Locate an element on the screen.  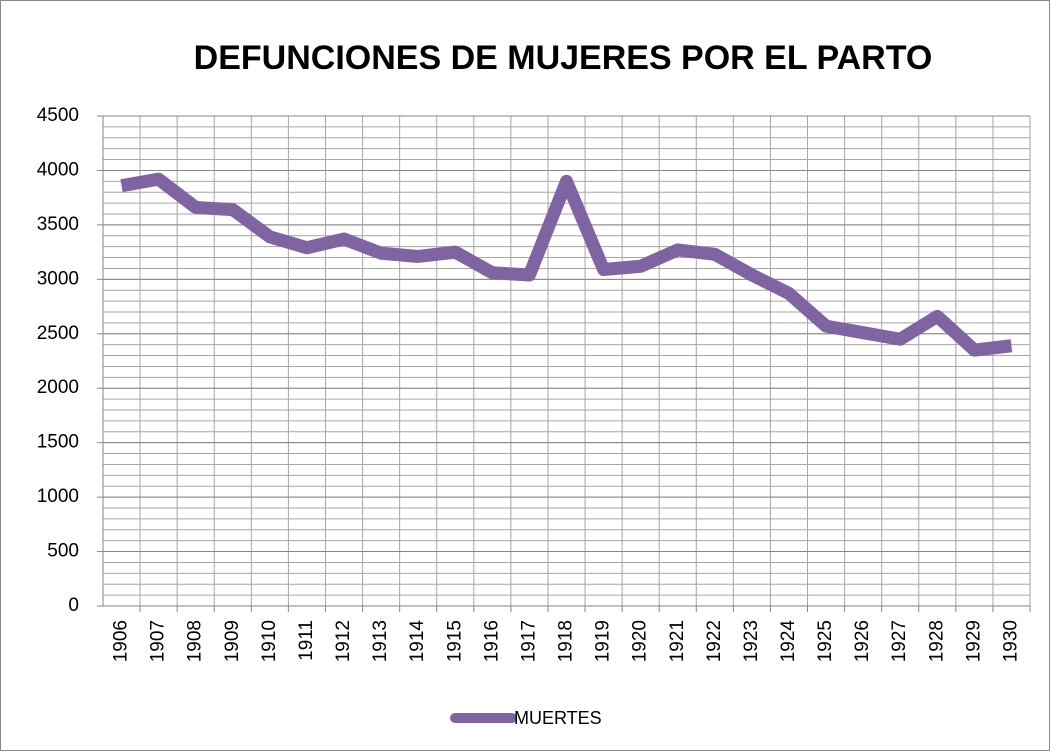
chart-title: DEFUNCIONES DE MUJERES POR EL PARTO is located at coordinates (563, 58).